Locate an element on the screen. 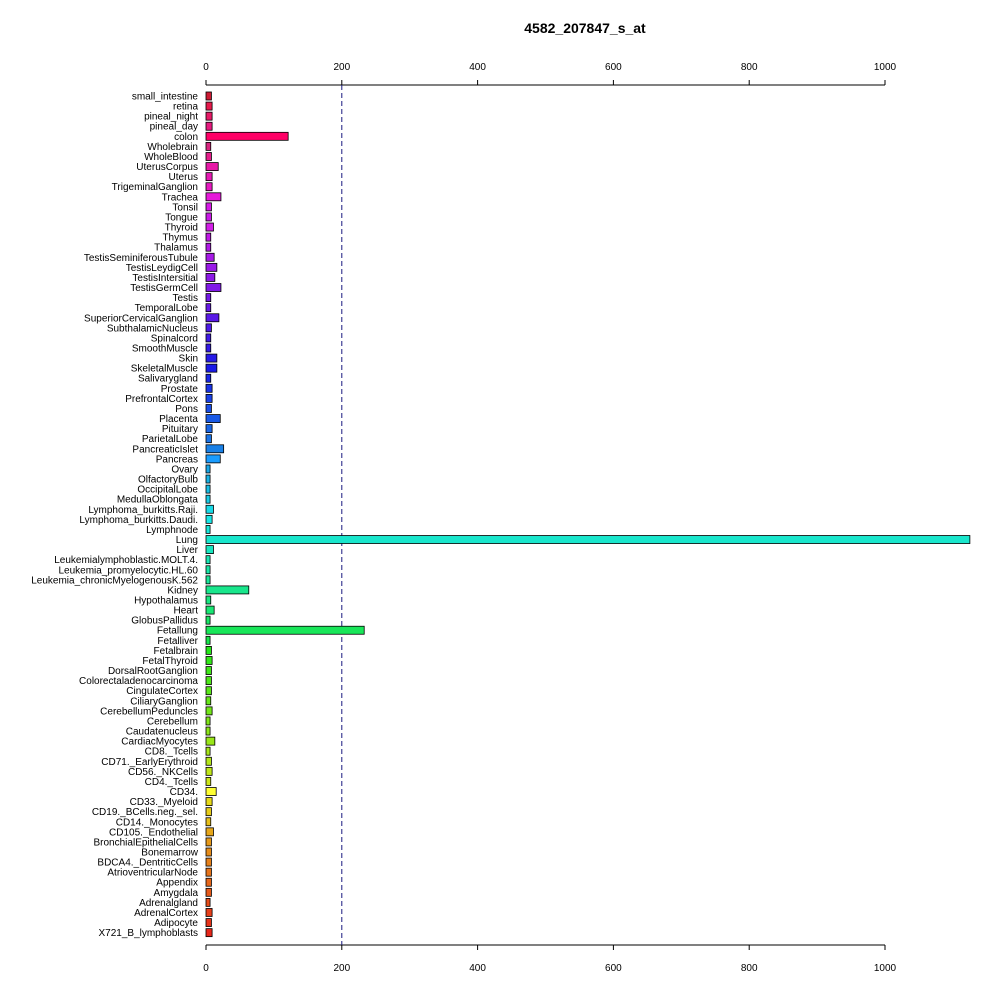 Image resolution: width=1000 pixels, height=1000 pixels. category-label: Salivarygland is located at coordinates (168, 379).